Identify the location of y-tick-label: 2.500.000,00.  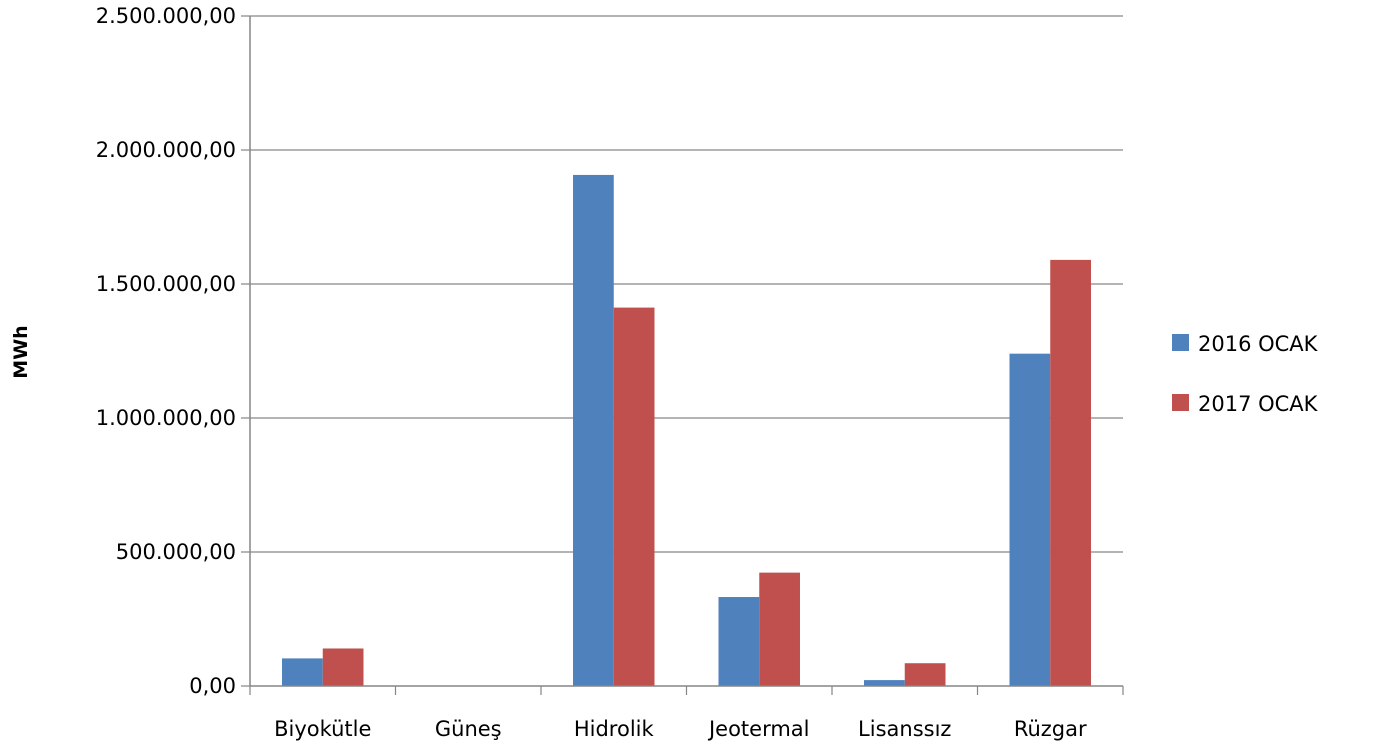
(166, 16).